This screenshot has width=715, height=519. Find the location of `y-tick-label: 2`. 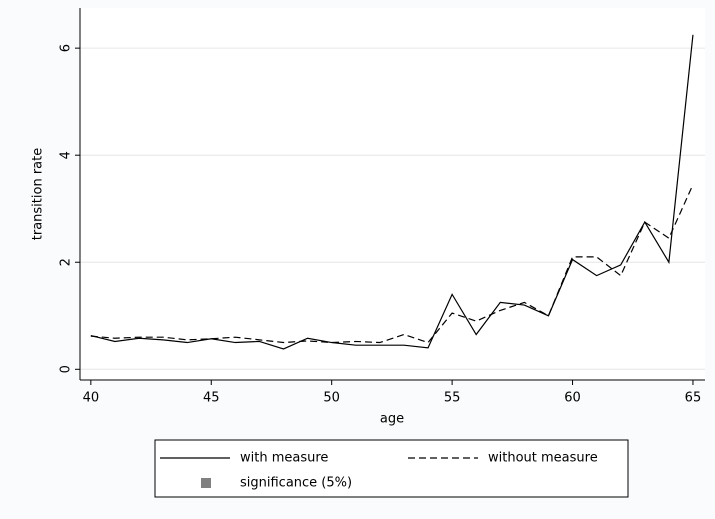

y-tick-label: 2 is located at coordinates (66, 262).